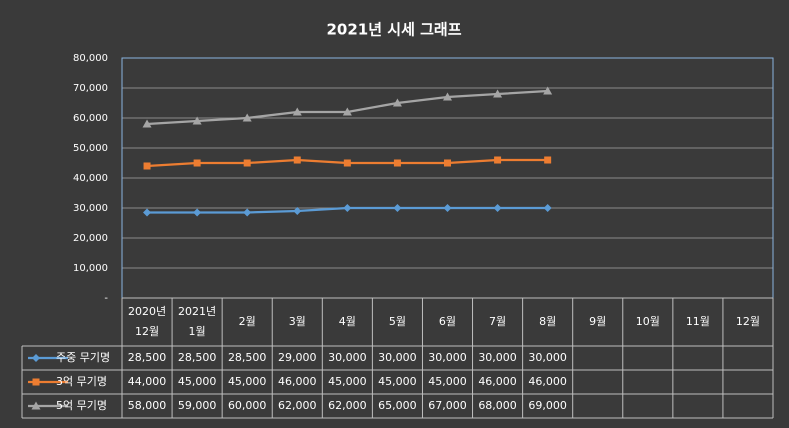  Describe the element at coordinates (90, 88) in the screenshot. I see `y-tick-label: 70,000` at that location.